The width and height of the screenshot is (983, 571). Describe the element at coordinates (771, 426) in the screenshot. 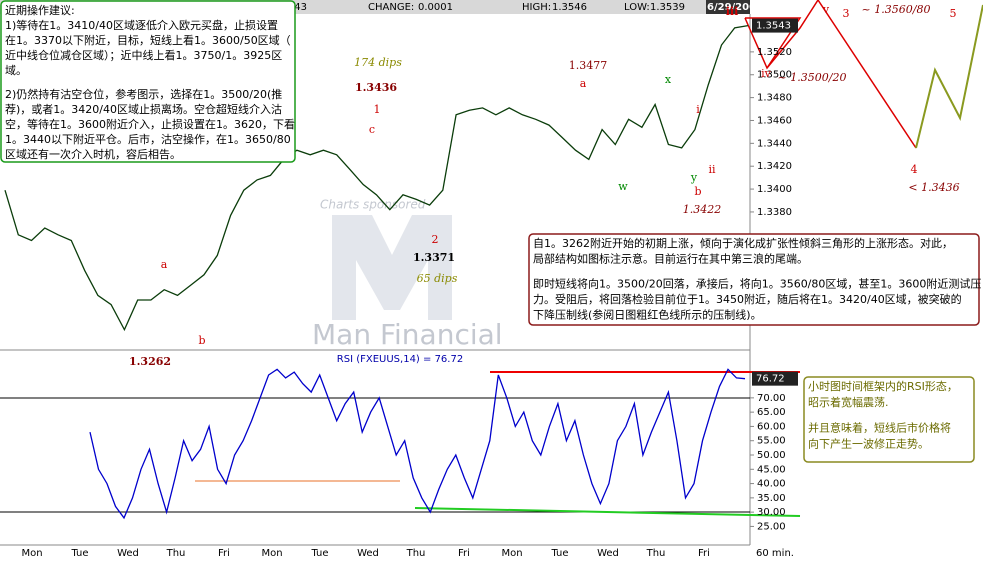

I see `y-tick-label: 60.00` at that location.